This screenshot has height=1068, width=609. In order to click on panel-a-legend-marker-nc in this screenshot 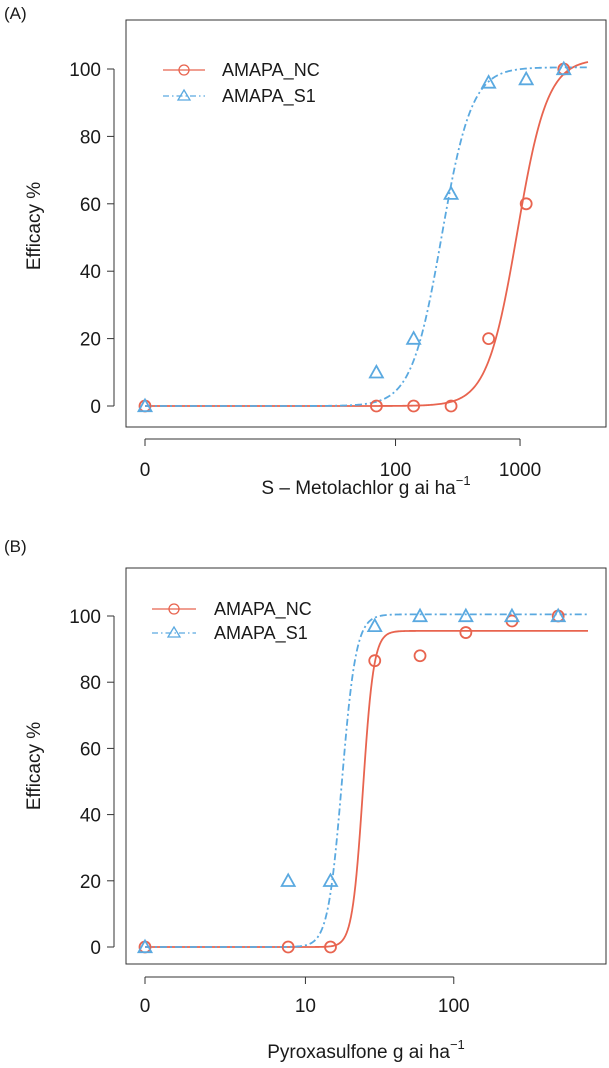, I will do `click(184, 70)`.